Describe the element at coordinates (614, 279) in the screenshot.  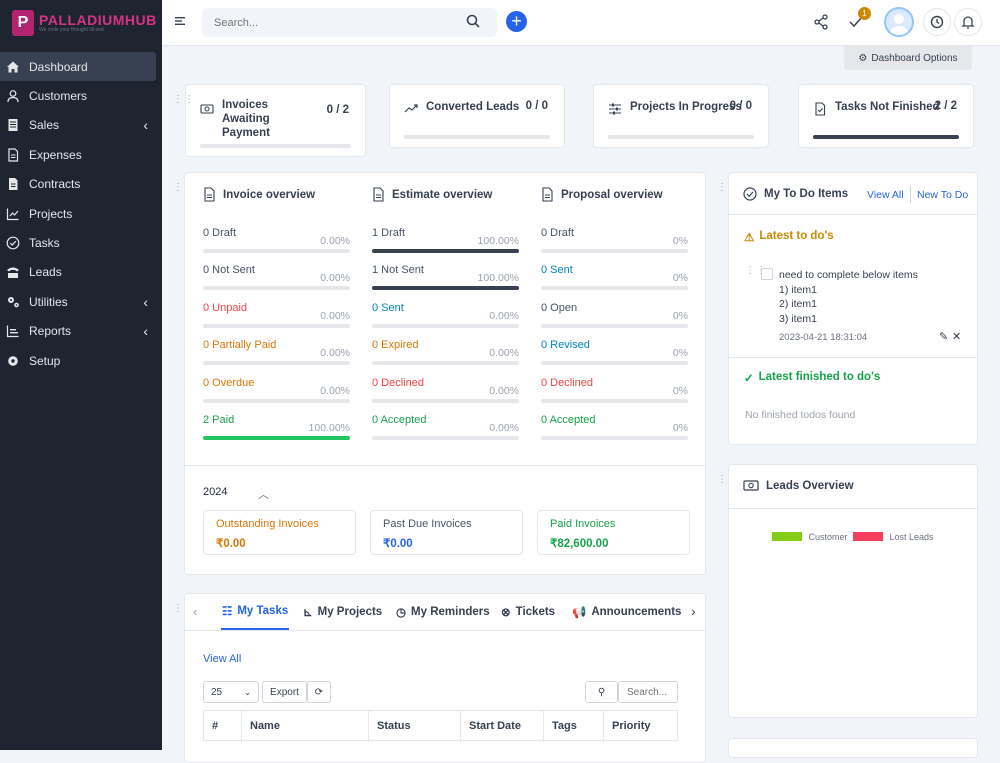
I see `proposal-status-row: 0 Sent 0%` at that location.